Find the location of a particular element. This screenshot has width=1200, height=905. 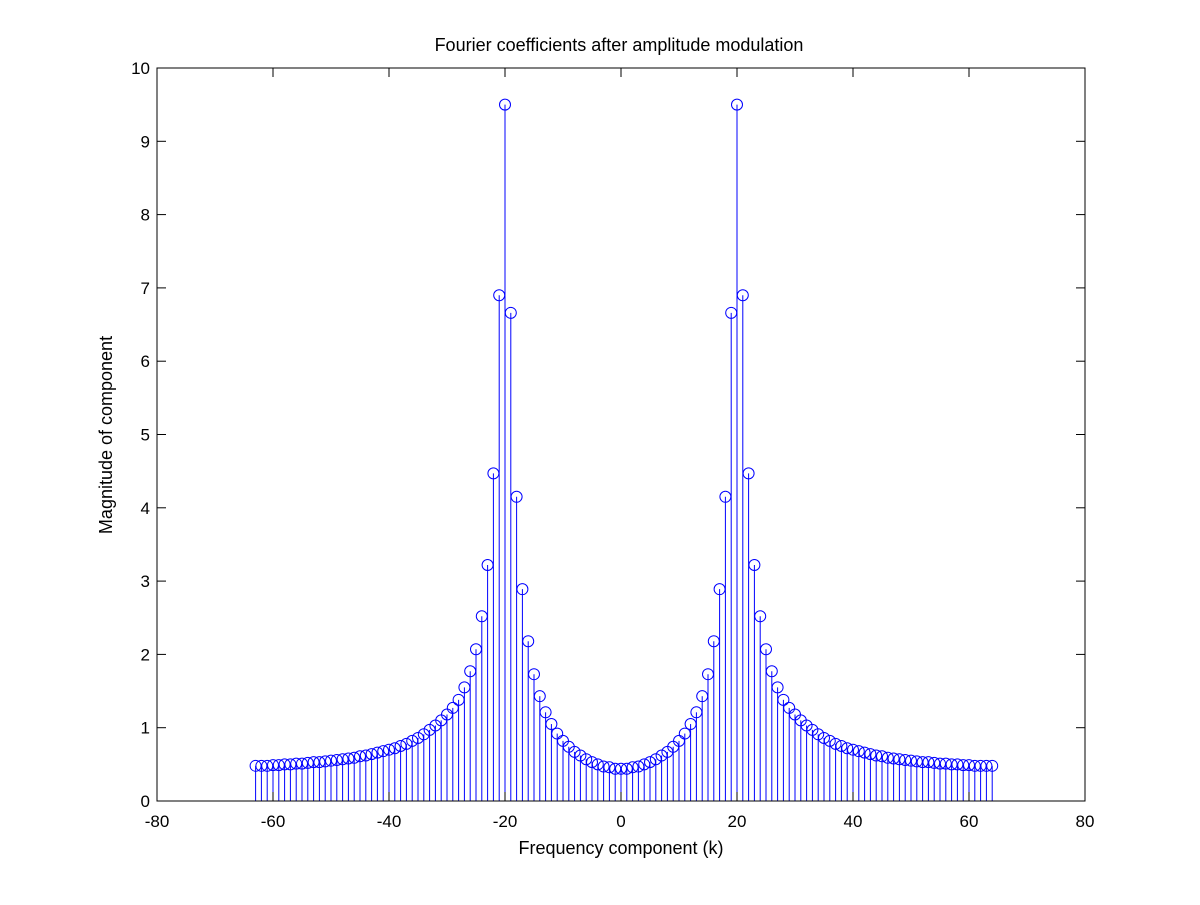

y-tick-label: 3 is located at coordinates (145, 581).